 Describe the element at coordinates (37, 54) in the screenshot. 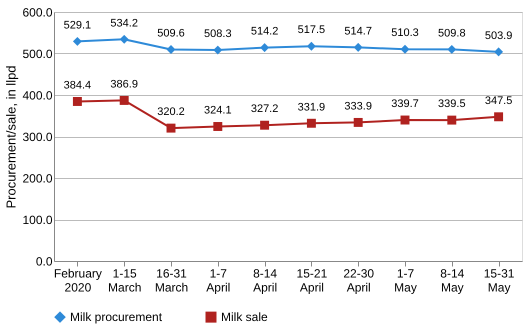

I see `y-tick-label: 500.0` at that location.